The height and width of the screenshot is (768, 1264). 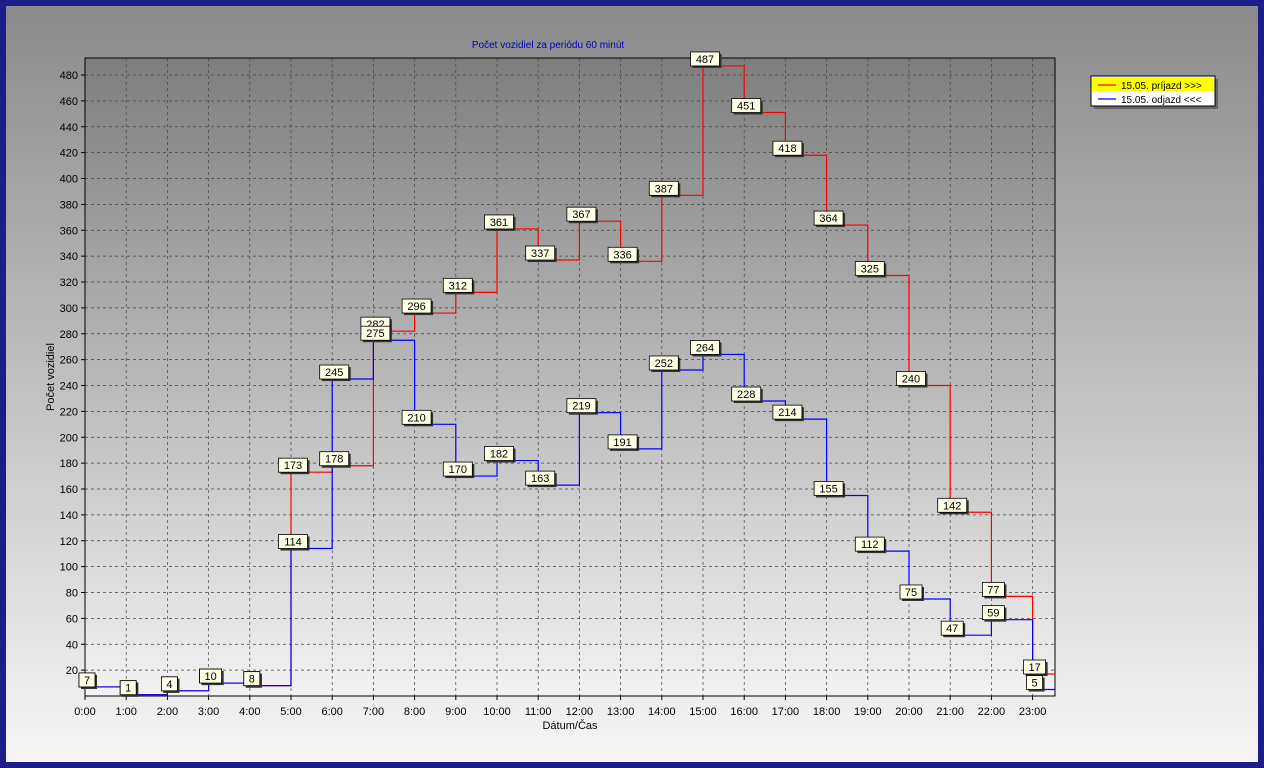 I want to click on data-label-departure: 75, so click(x=911, y=592).